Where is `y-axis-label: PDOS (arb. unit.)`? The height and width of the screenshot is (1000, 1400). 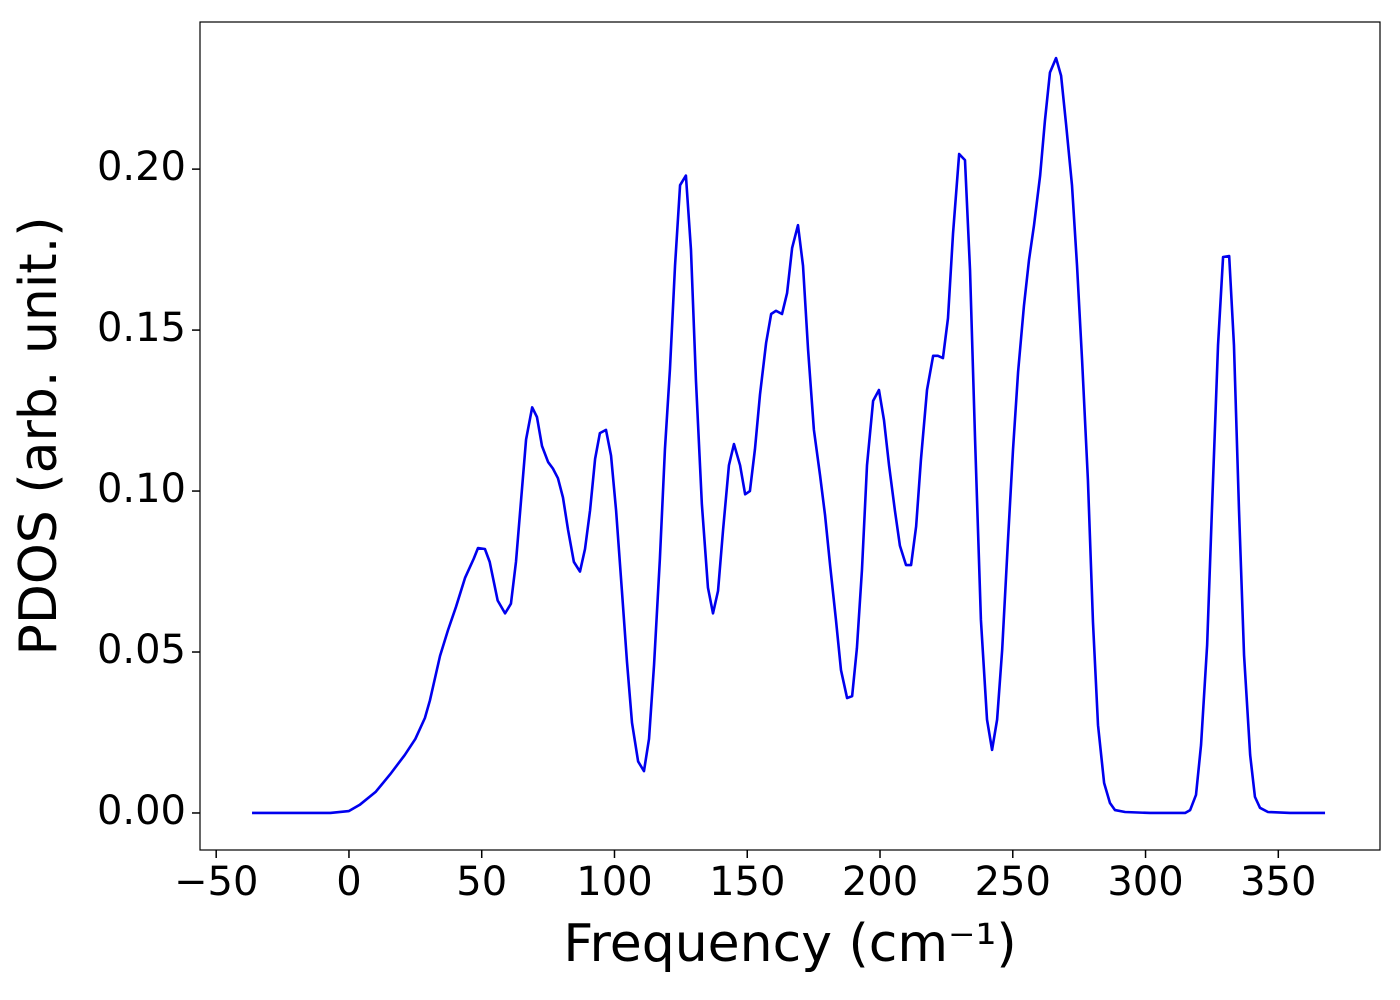
y-axis-label: PDOS (arb. unit.) is located at coordinates (39, 435).